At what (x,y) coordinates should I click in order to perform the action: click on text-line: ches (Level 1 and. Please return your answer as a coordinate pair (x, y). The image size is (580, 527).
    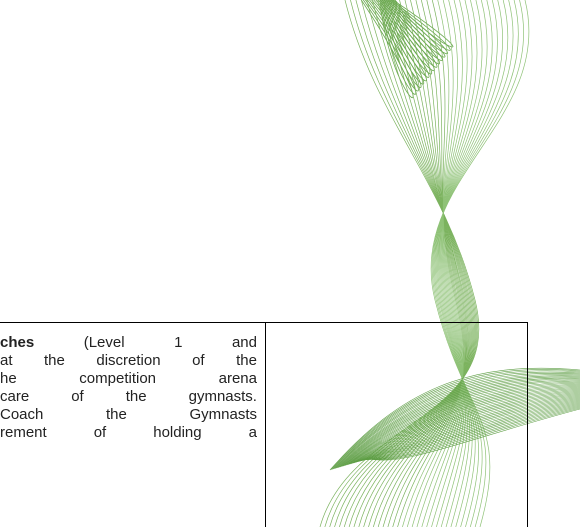
    Looking at the image, I should click on (128, 342).